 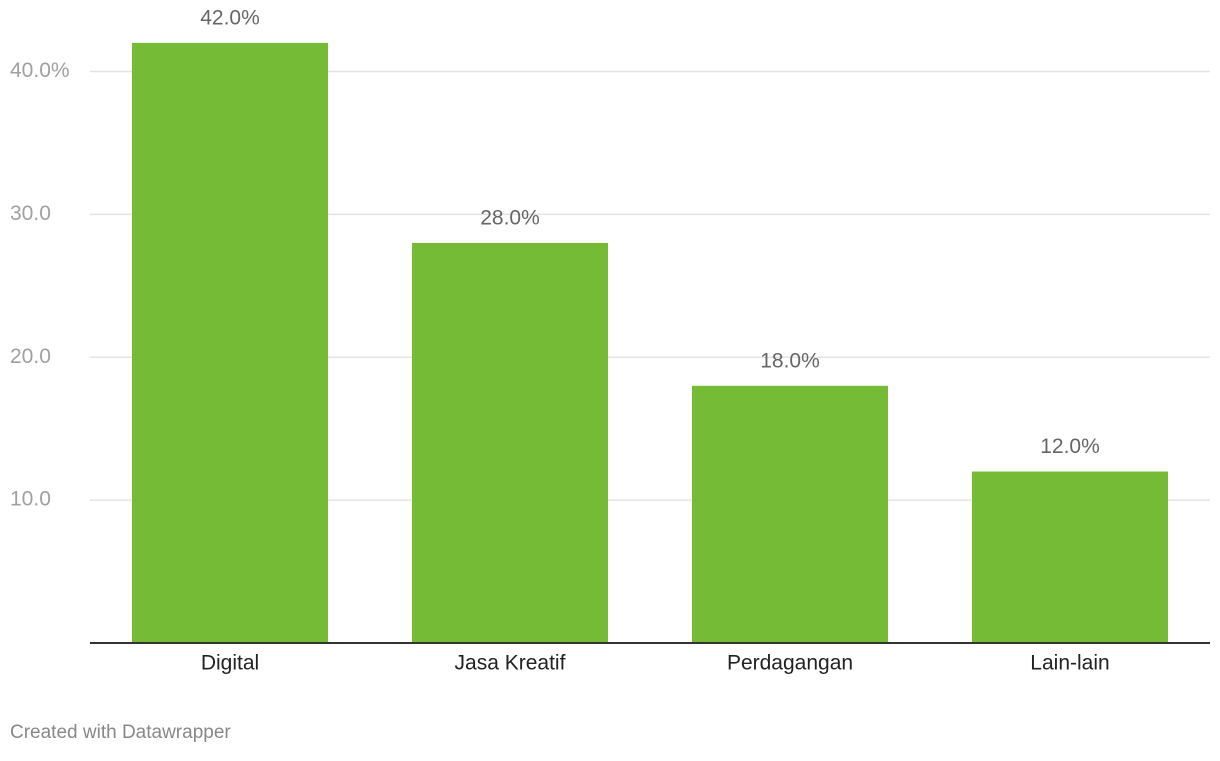 What do you see at coordinates (510, 663) in the screenshot?
I see `x-tick-label: Jasa Kreatif` at bounding box center [510, 663].